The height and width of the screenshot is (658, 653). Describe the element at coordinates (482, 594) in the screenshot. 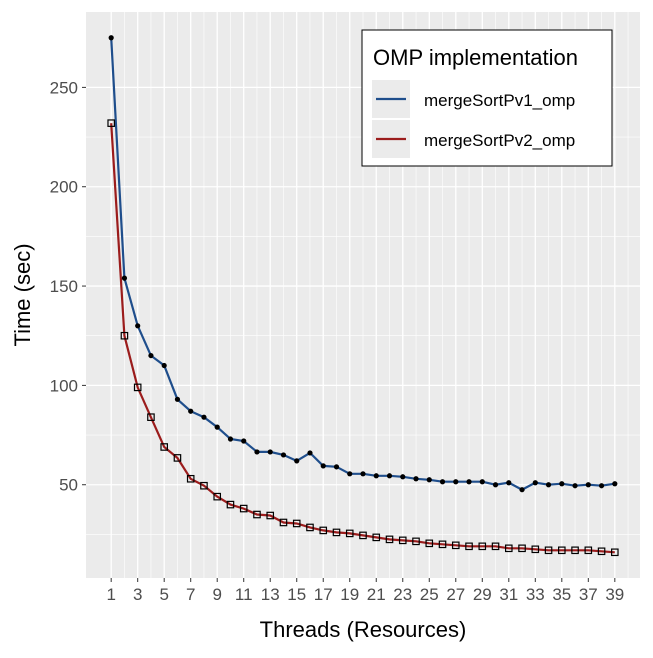

I see `x-tick-label: 29` at that location.